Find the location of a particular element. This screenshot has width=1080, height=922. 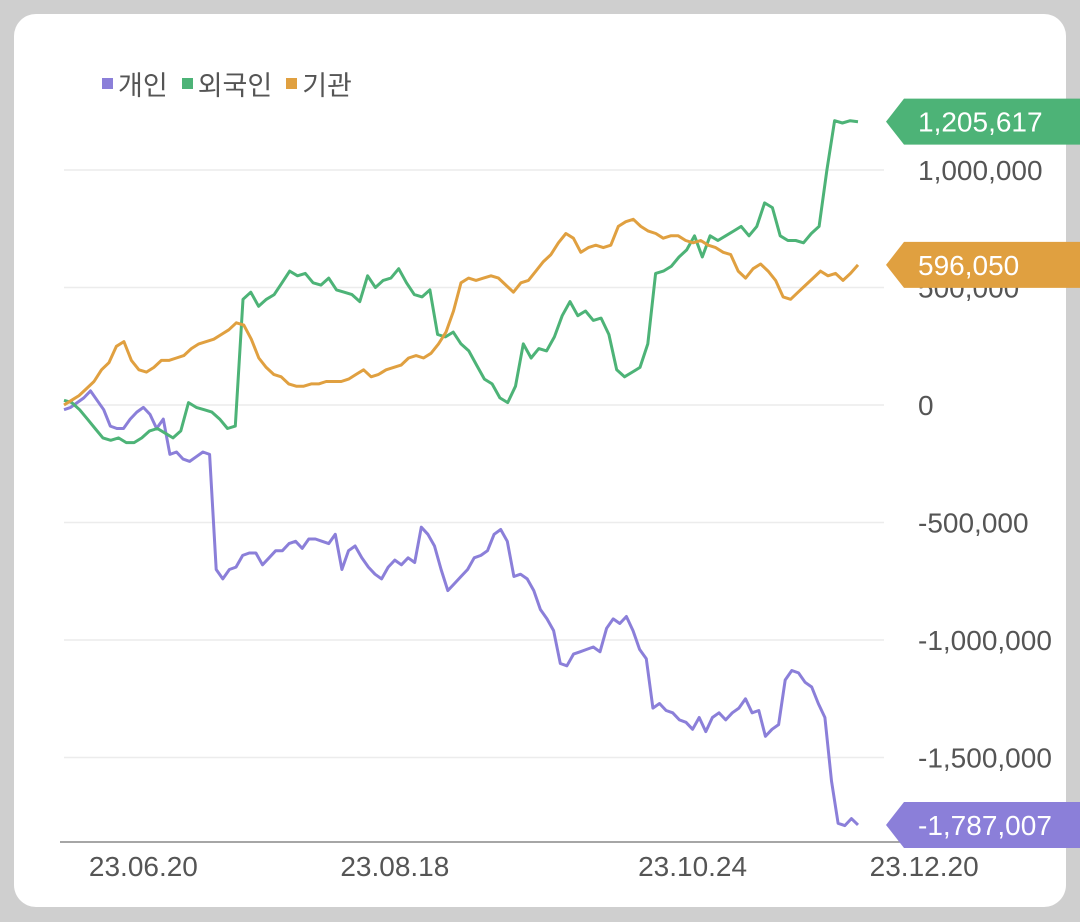

legend-label-institution: 기관 is located at coordinates (327, 86).